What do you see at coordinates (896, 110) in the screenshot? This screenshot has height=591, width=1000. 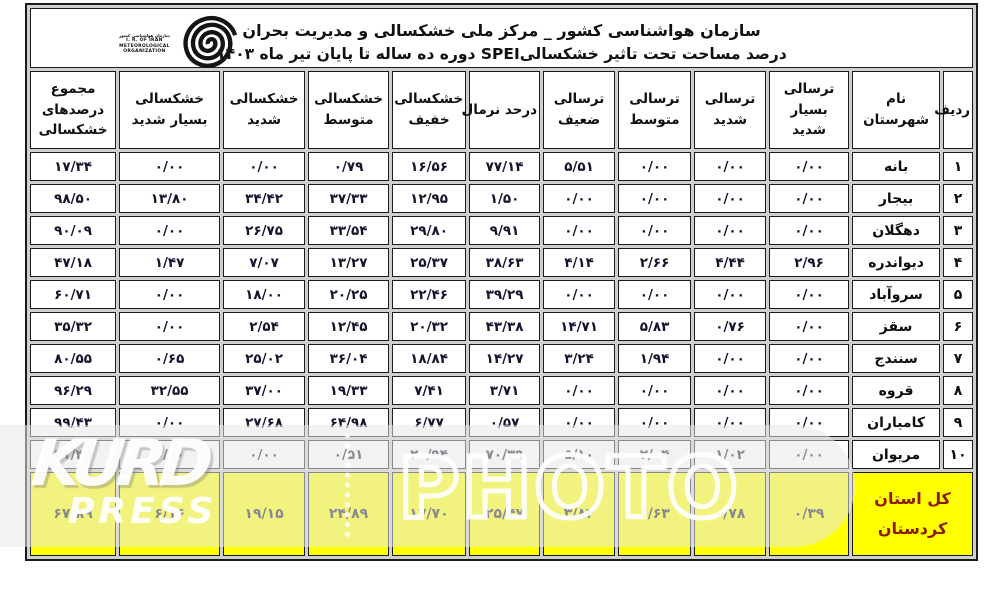 I see `column-header-city: نام شهرستان` at bounding box center [896, 110].